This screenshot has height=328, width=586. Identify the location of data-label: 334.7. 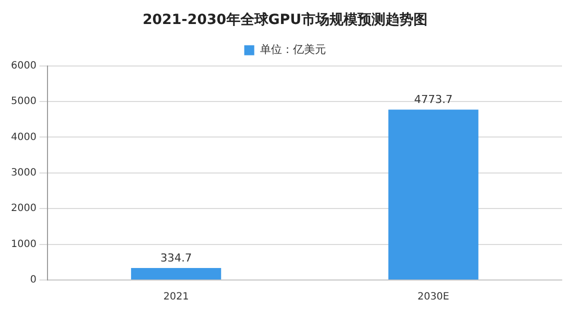
(176, 257).